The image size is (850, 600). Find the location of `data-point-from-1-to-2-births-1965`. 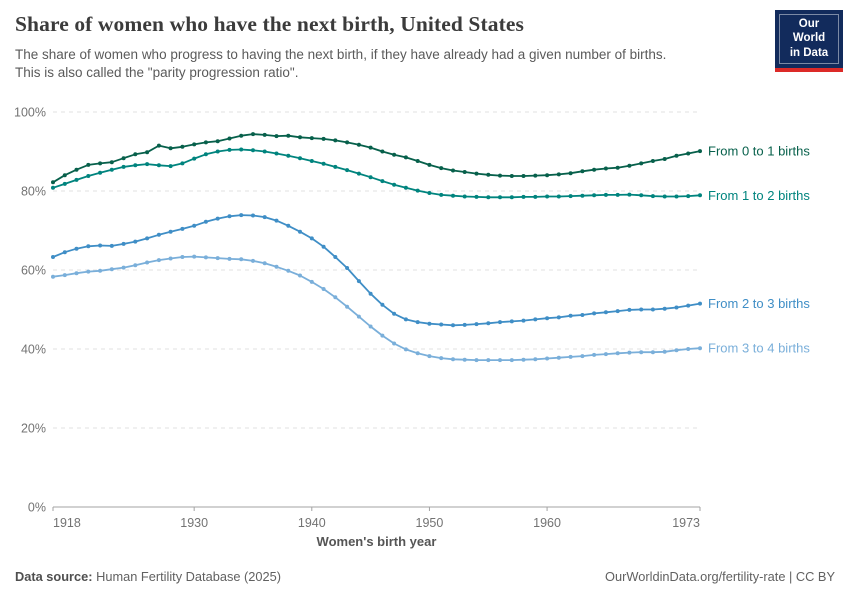

data-point-from-1-to-2-births-1965 is located at coordinates (605, 194).